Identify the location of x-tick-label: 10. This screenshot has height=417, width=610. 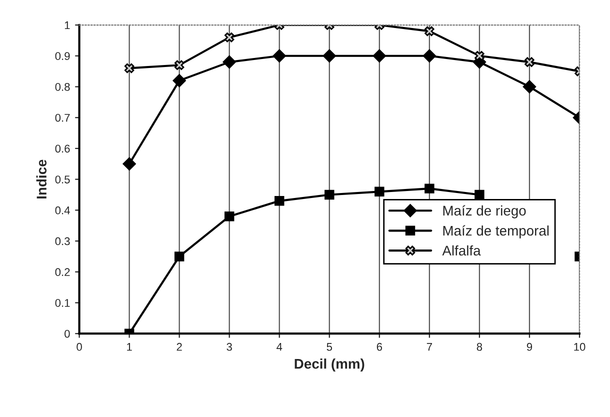
(580, 346).